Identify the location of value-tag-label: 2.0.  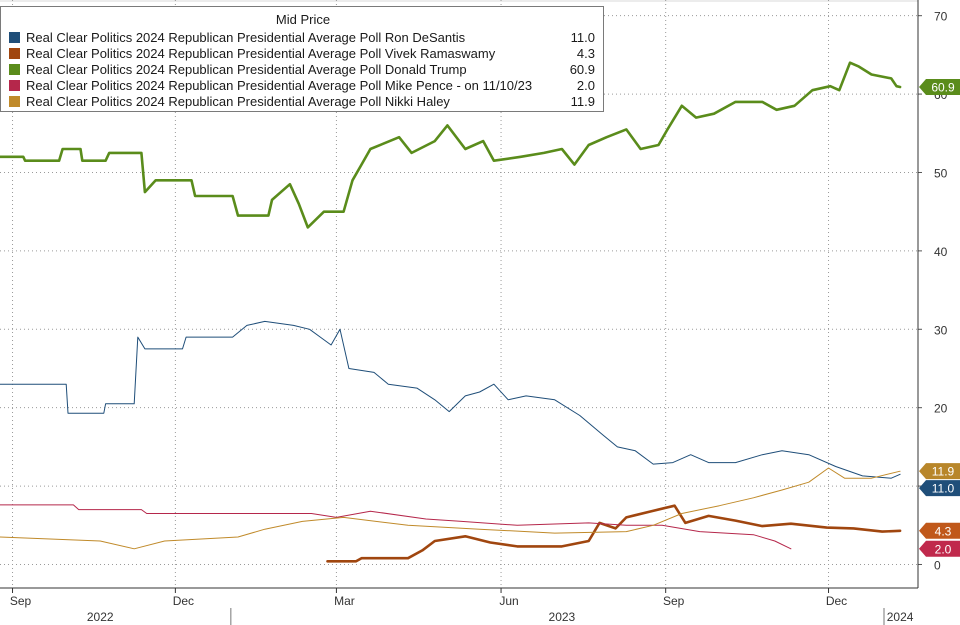
(943, 549).